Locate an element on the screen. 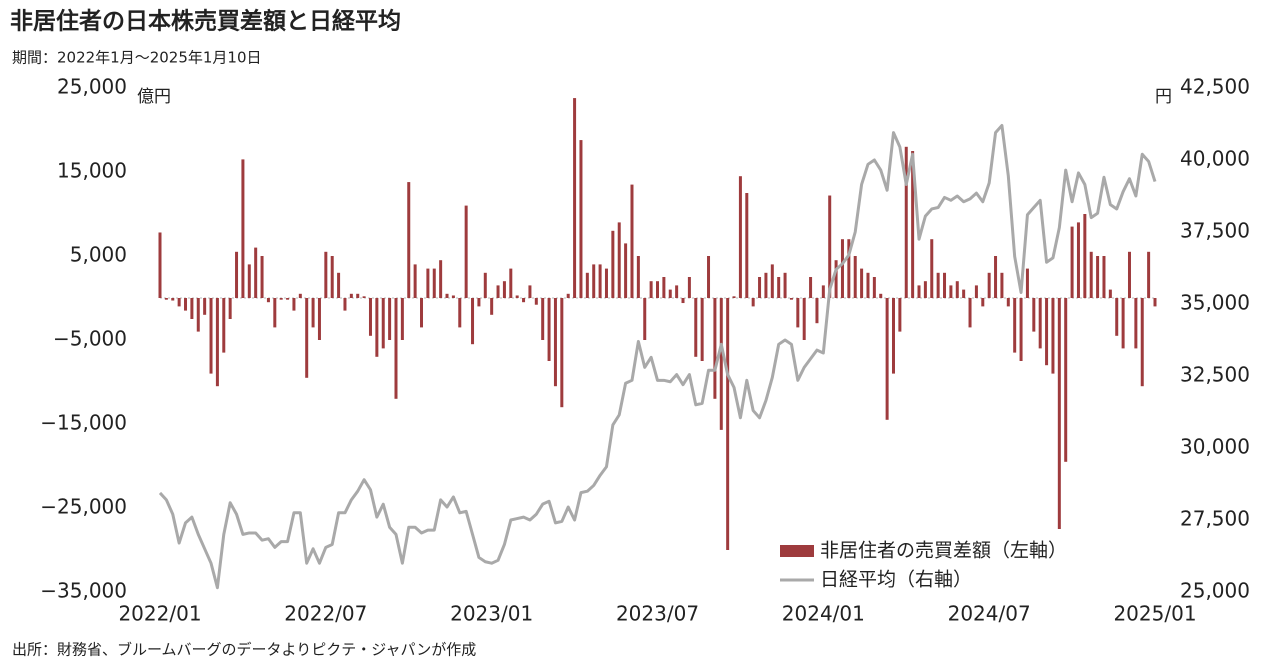  x-tick-label: 2023/01 is located at coordinates (491, 614).